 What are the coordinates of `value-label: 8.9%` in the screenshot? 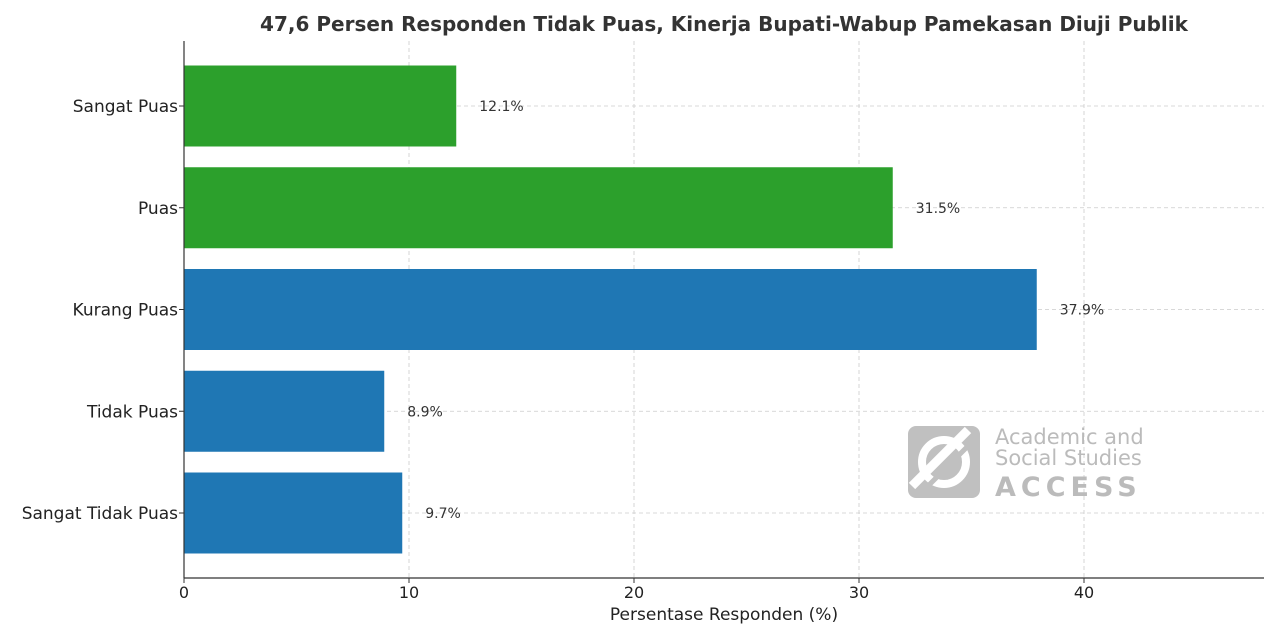 It's located at (425, 412).